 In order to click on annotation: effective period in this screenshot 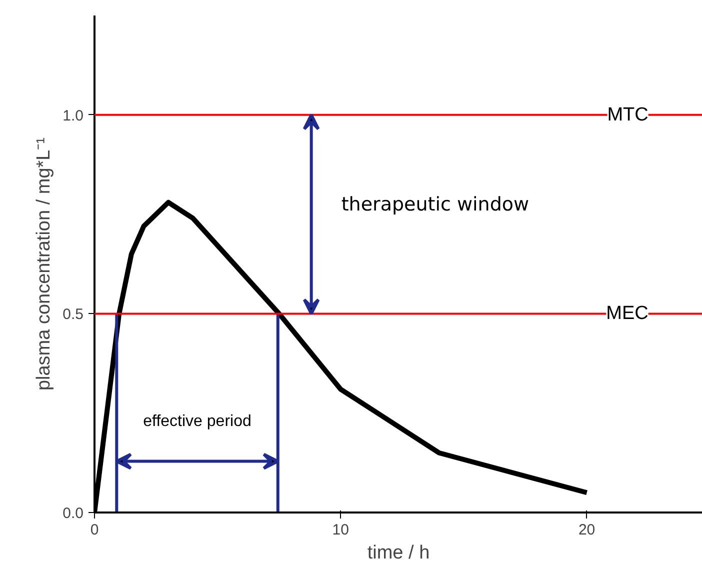, I will do `click(197, 421)`.